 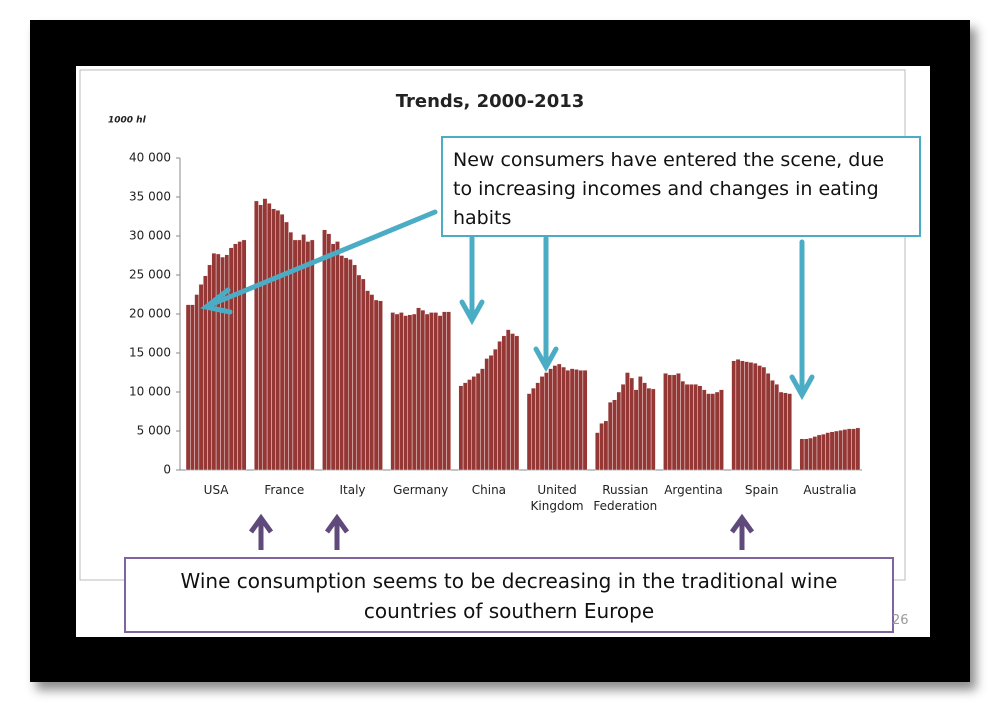 I want to click on x-tick-label: Germany, so click(x=421, y=490).